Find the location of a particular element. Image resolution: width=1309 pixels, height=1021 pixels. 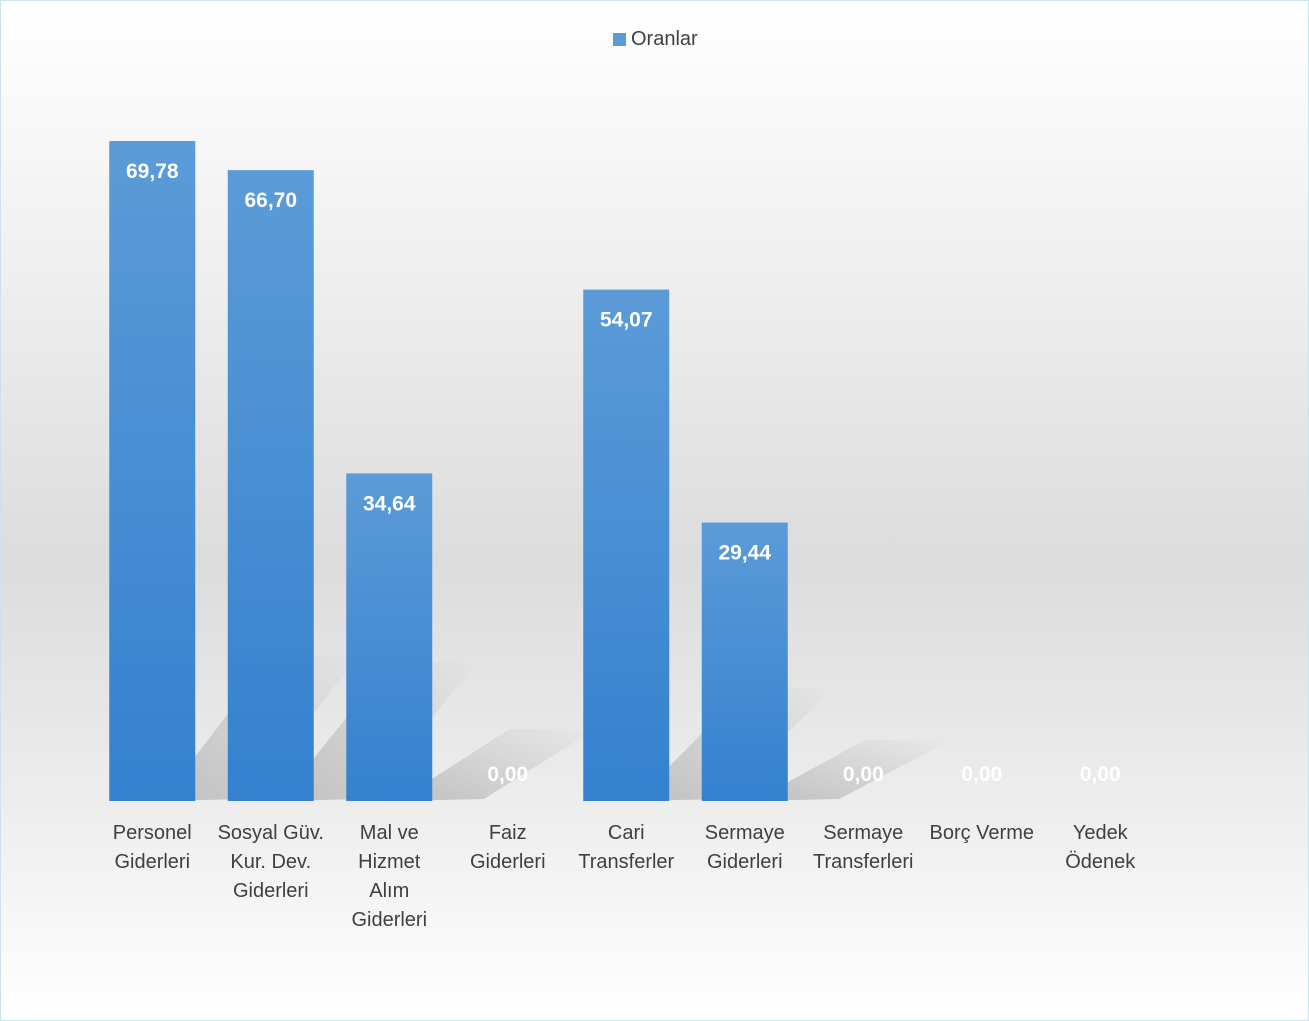

category-label: Ödenek is located at coordinates (1100, 862).